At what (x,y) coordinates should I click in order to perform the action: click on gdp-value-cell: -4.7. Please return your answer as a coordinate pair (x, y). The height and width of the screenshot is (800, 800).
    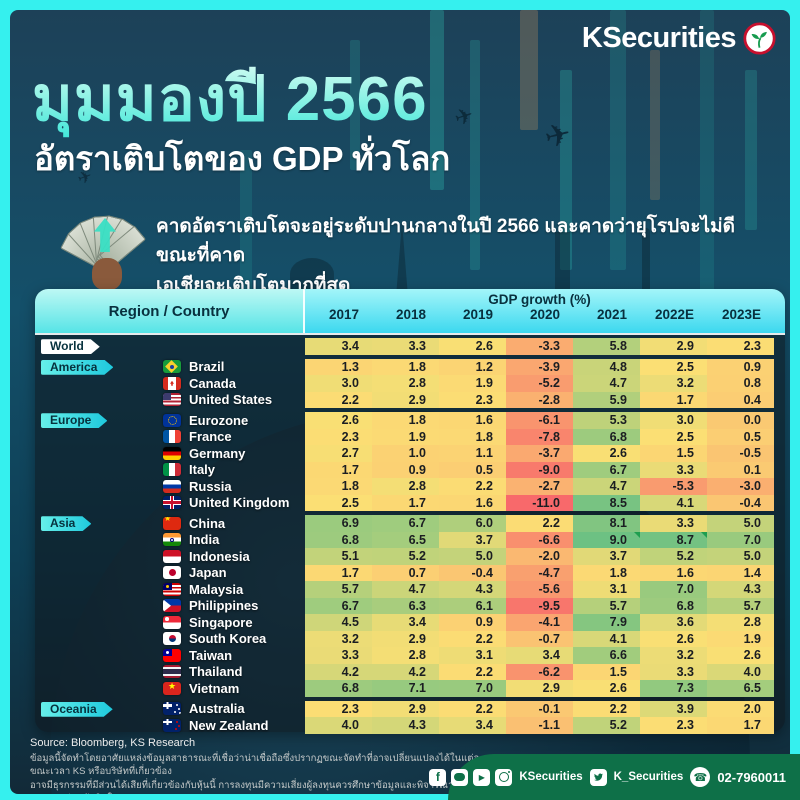
    Looking at the image, I should click on (539, 572).